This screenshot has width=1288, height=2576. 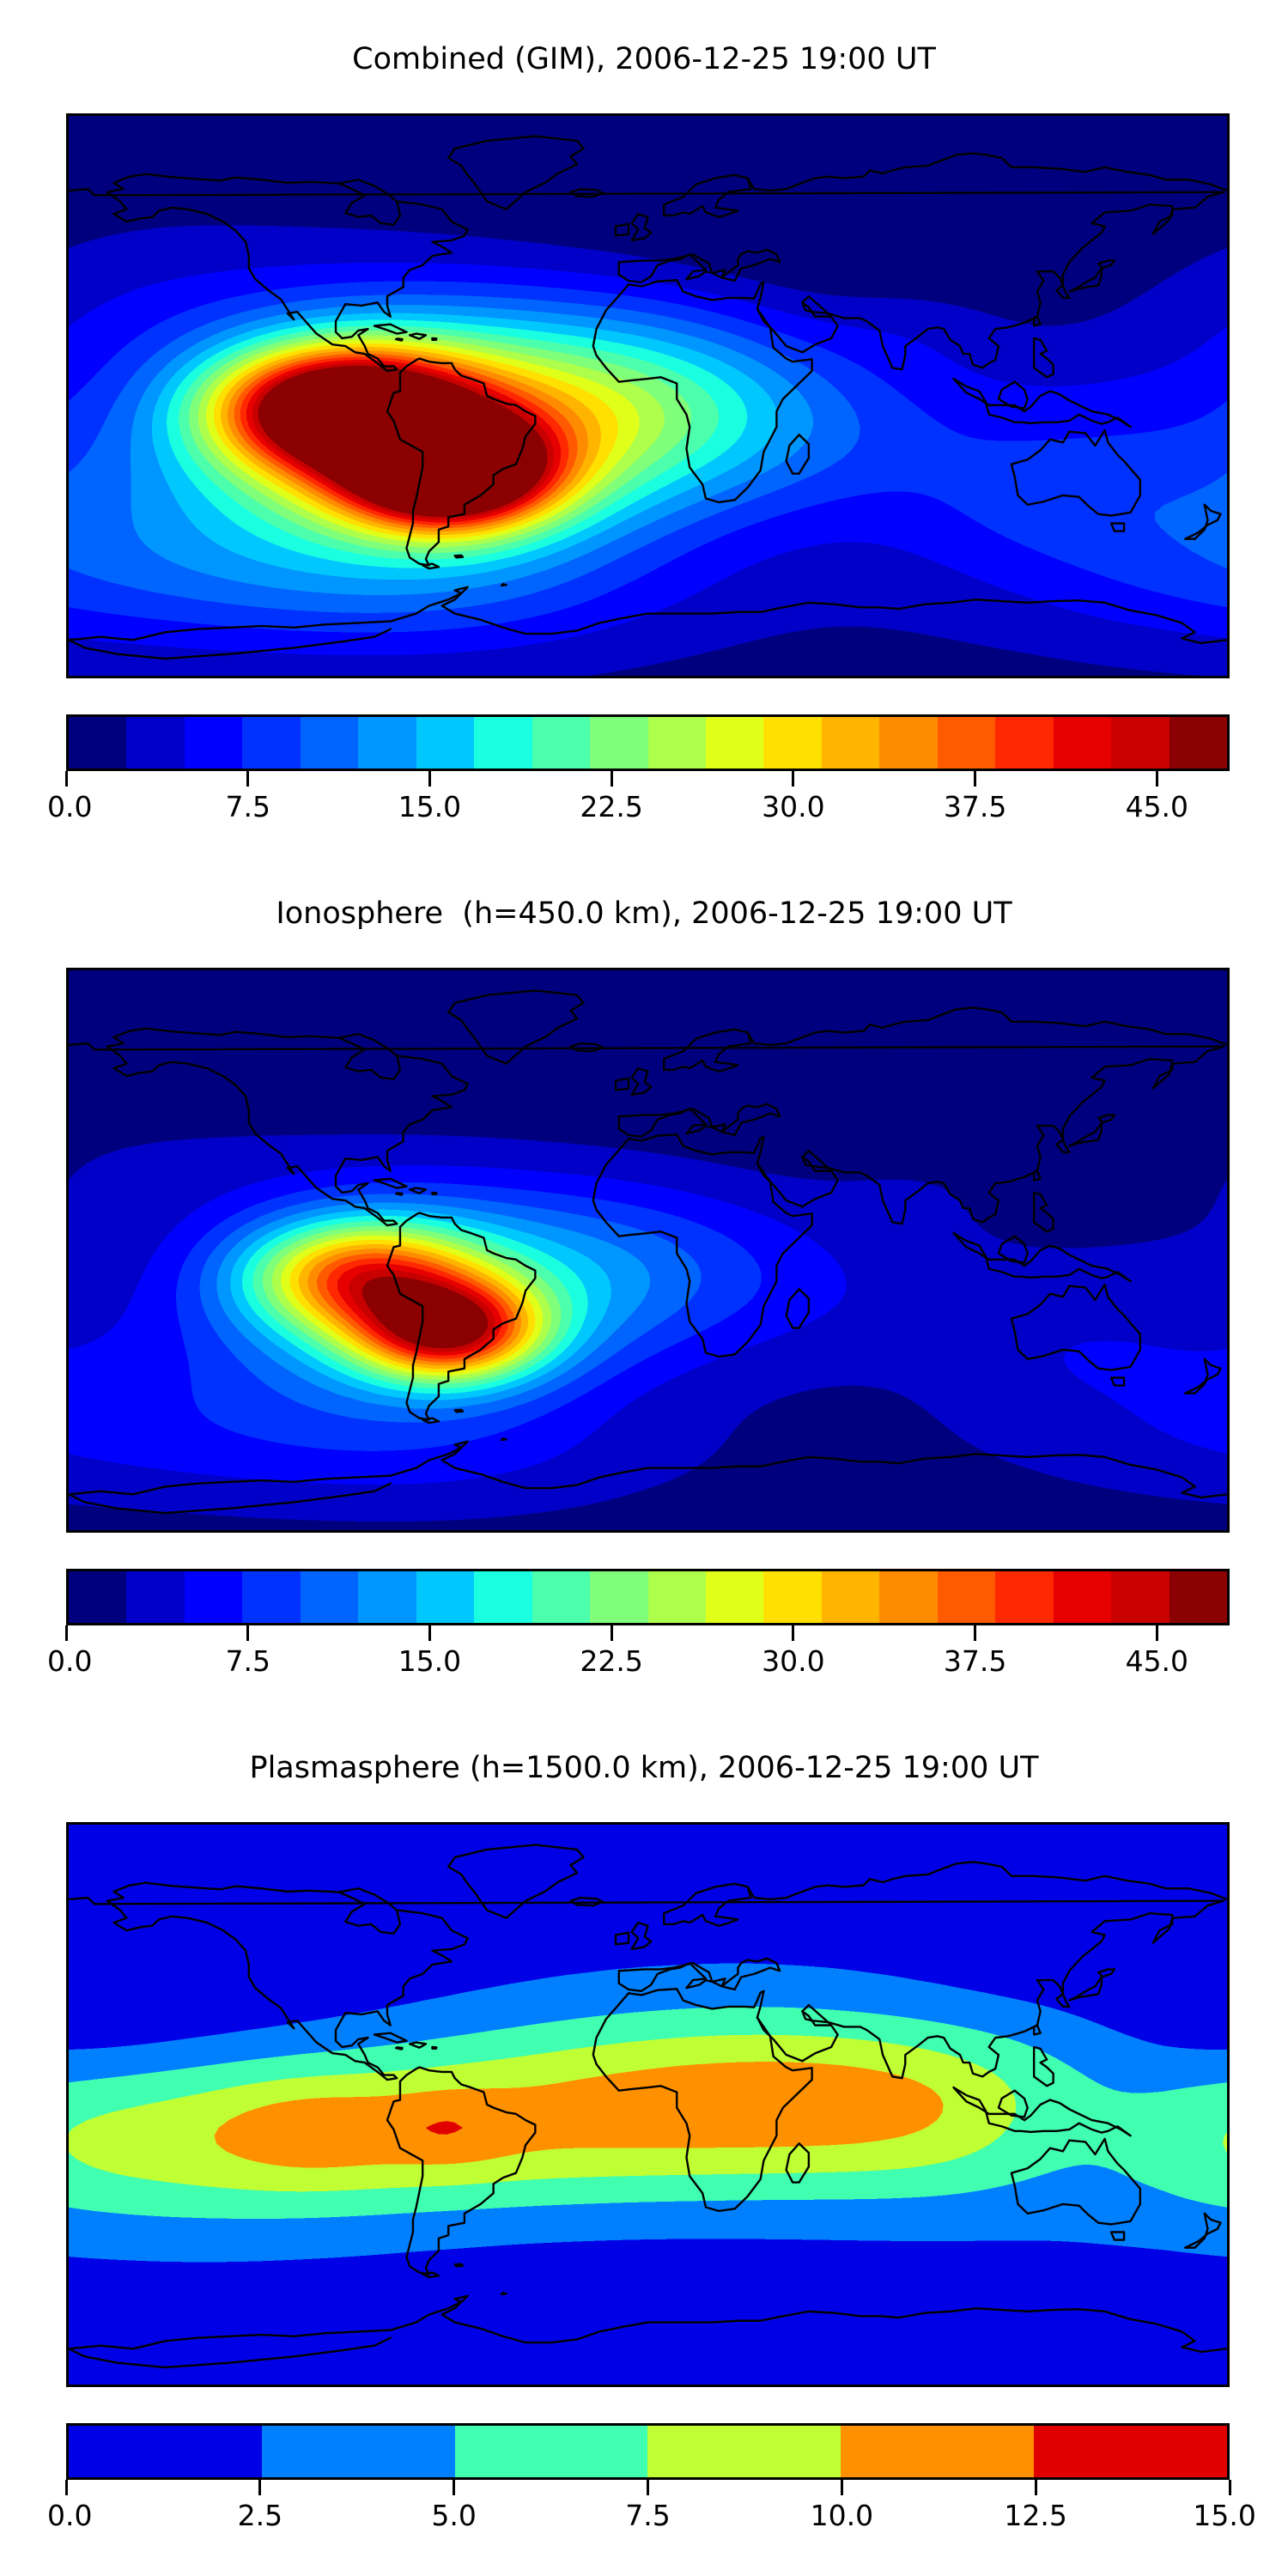 I want to click on colorbar-labels-combined: 0.0 7.5 15.0 22.5 30.0 37.5 45.0, so click(x=638, y=807).